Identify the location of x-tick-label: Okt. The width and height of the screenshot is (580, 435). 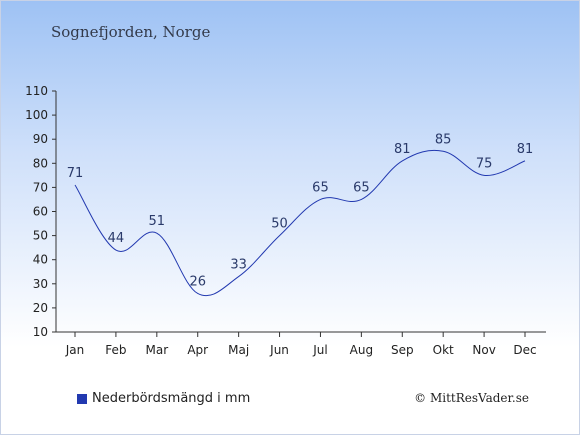
(443, 350).